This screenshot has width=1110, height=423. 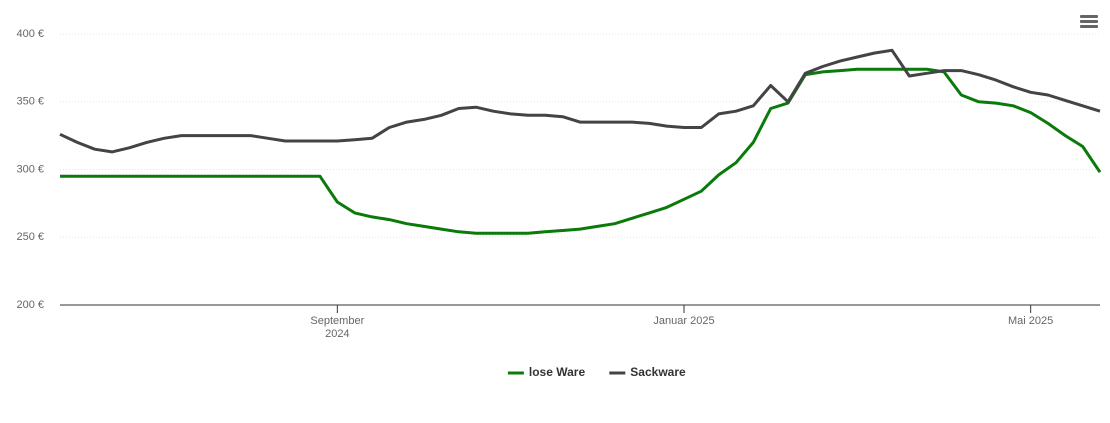 I want to click on menu-icon, so click(x=1089, y=21).